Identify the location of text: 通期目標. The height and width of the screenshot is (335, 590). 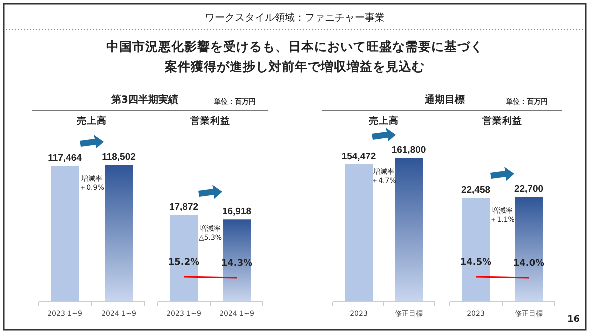
(444, 100).